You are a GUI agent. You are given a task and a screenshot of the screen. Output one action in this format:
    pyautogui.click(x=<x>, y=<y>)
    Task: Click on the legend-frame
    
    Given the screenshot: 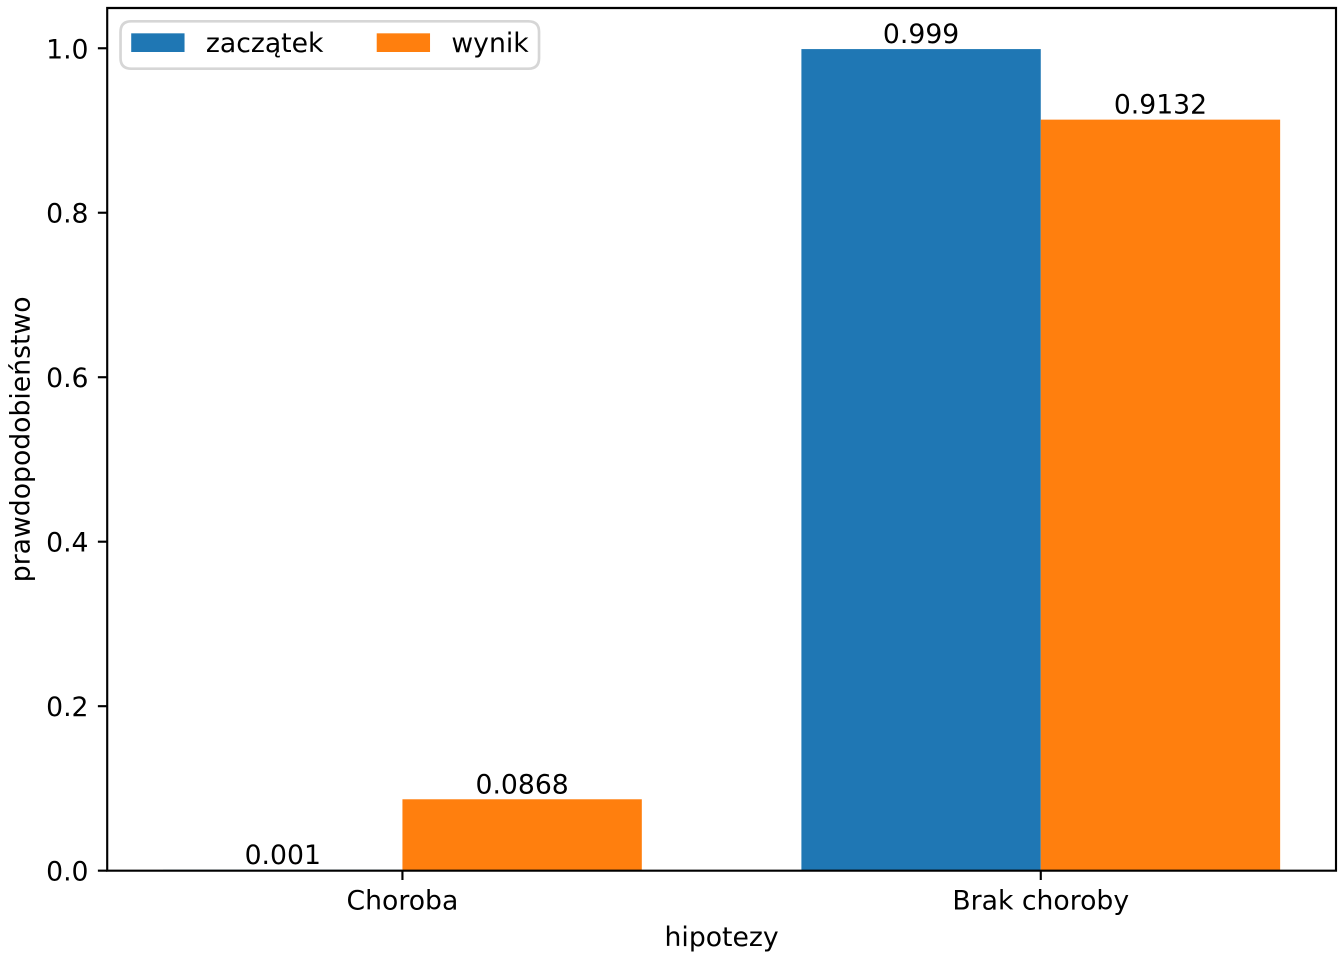 What is the action you would take?
    pyautogui.click(x=330, y=45)
    